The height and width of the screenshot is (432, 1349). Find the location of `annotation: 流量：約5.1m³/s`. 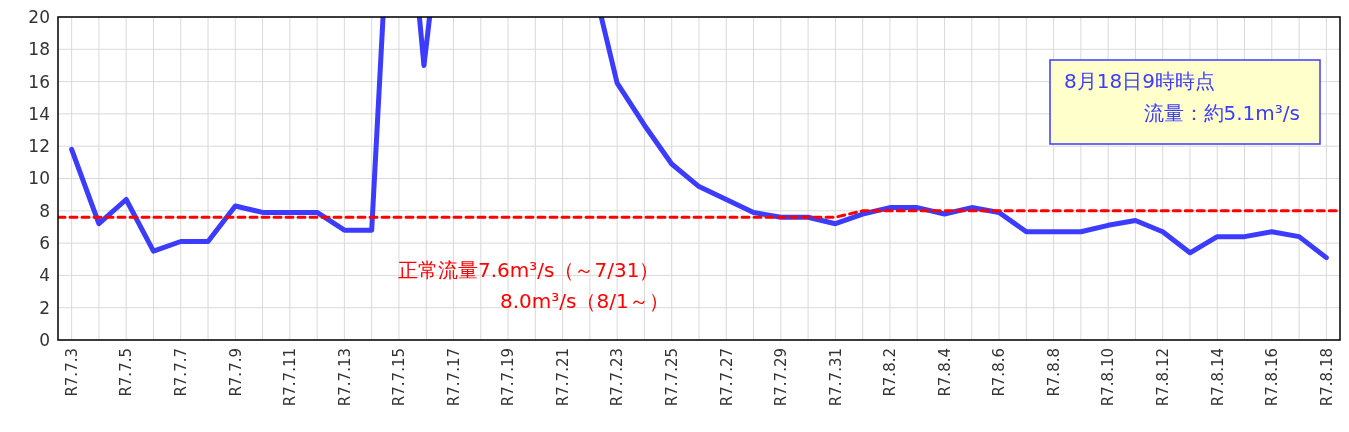

annotation: 流量：約5.1m³/s is located at coordinates (1221, 113).